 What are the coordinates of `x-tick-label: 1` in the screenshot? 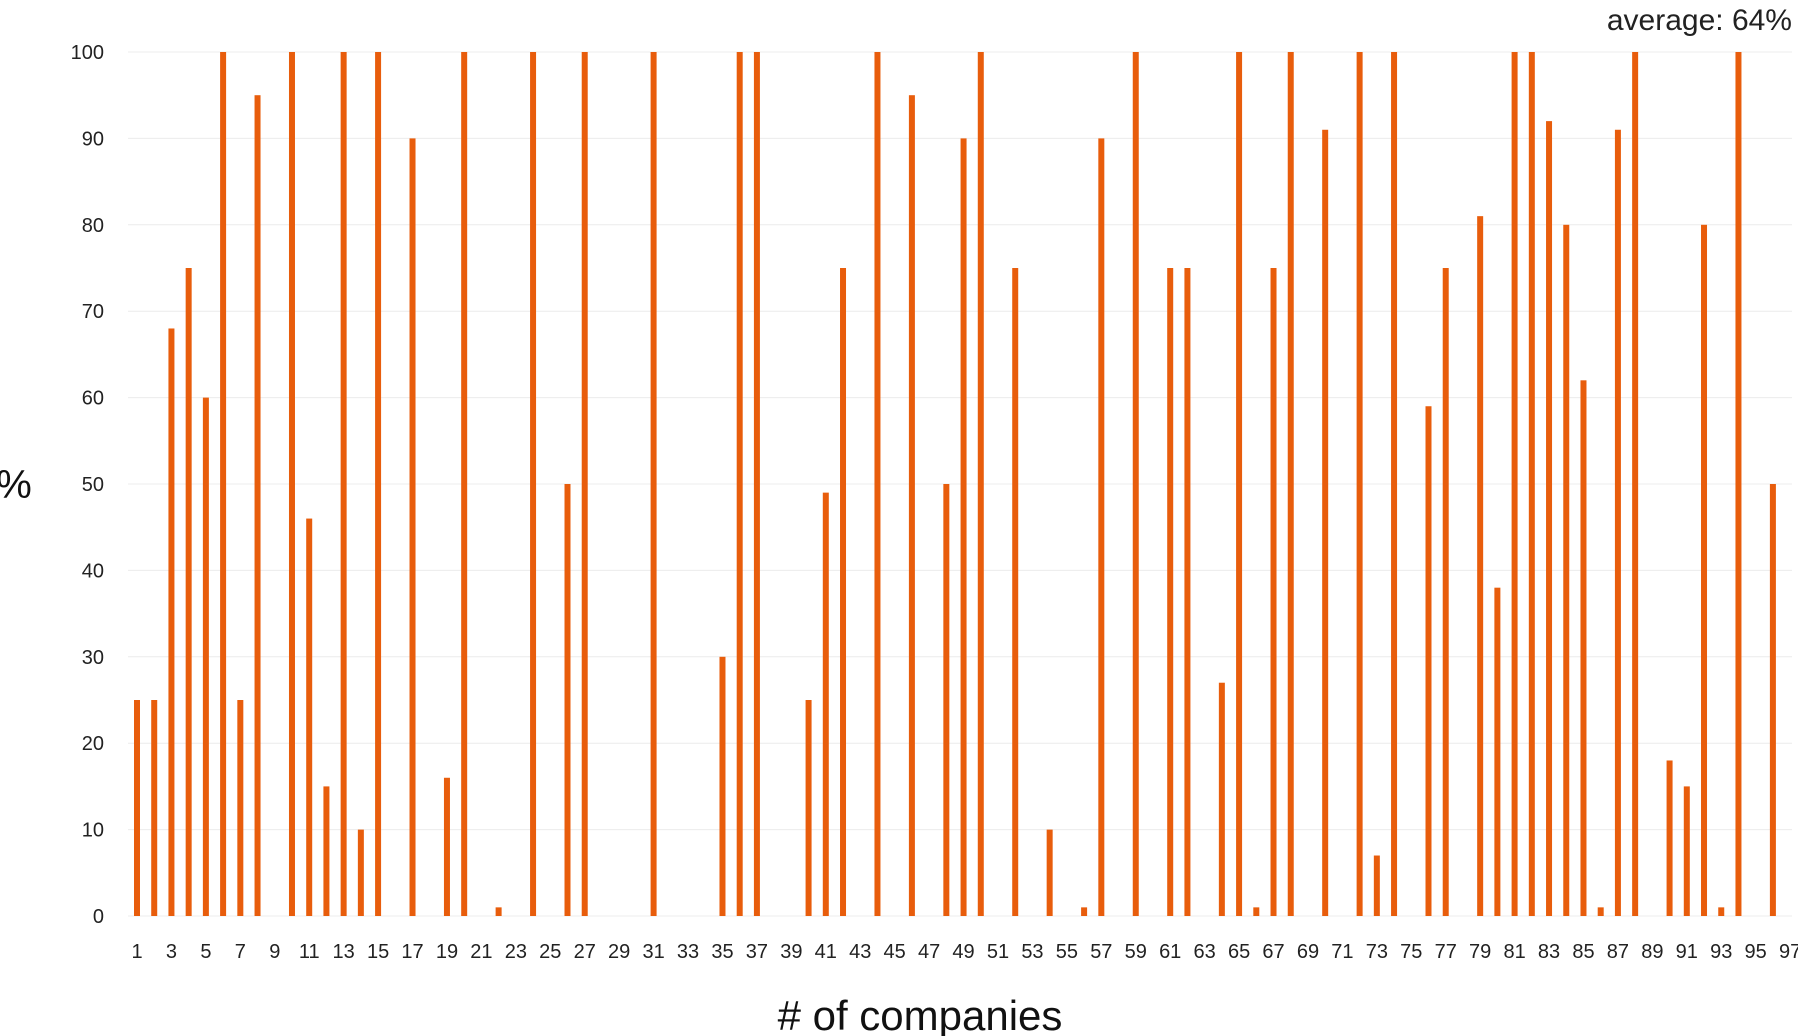 It's located at (136, 952).